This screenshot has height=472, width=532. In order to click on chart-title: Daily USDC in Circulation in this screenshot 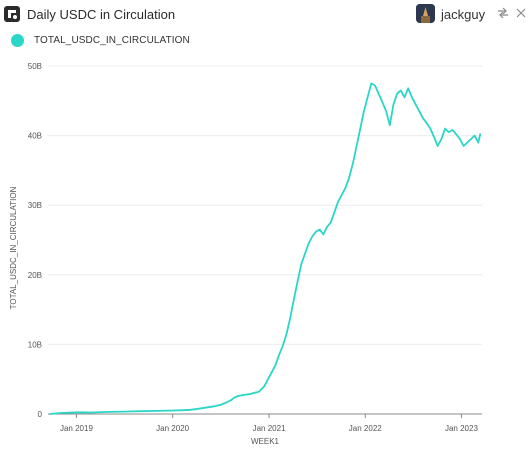, I will do `click(101, 14)`.